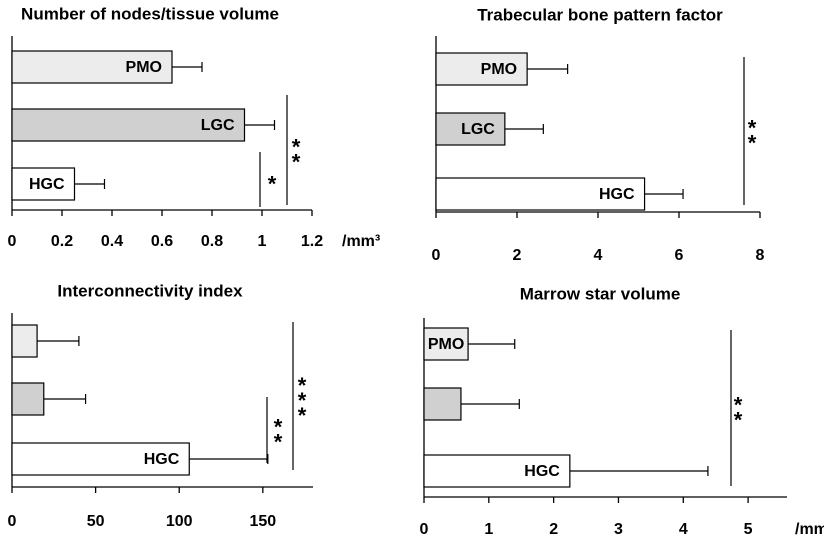 Image resolution: width=824 pixels, height=544 pixels. What do you see at coordinates (748, 529) in the screenshot?
I see `x-tick-label: 5` at bounding box center [748, 529].